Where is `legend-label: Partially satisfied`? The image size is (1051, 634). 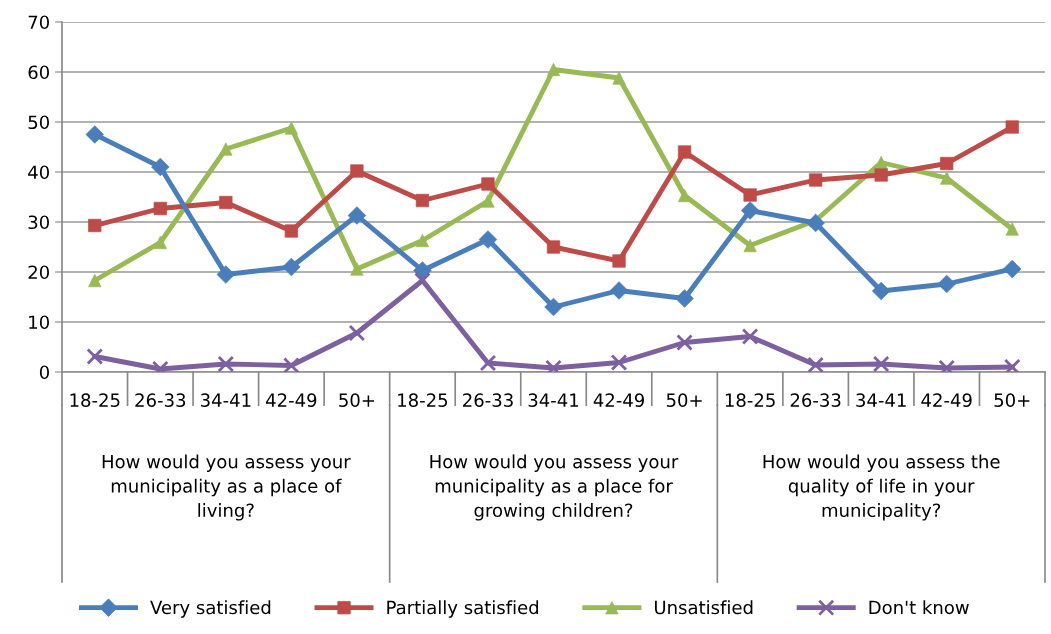 legend-label: Partially satisfied is located at coordinates (463, 609).